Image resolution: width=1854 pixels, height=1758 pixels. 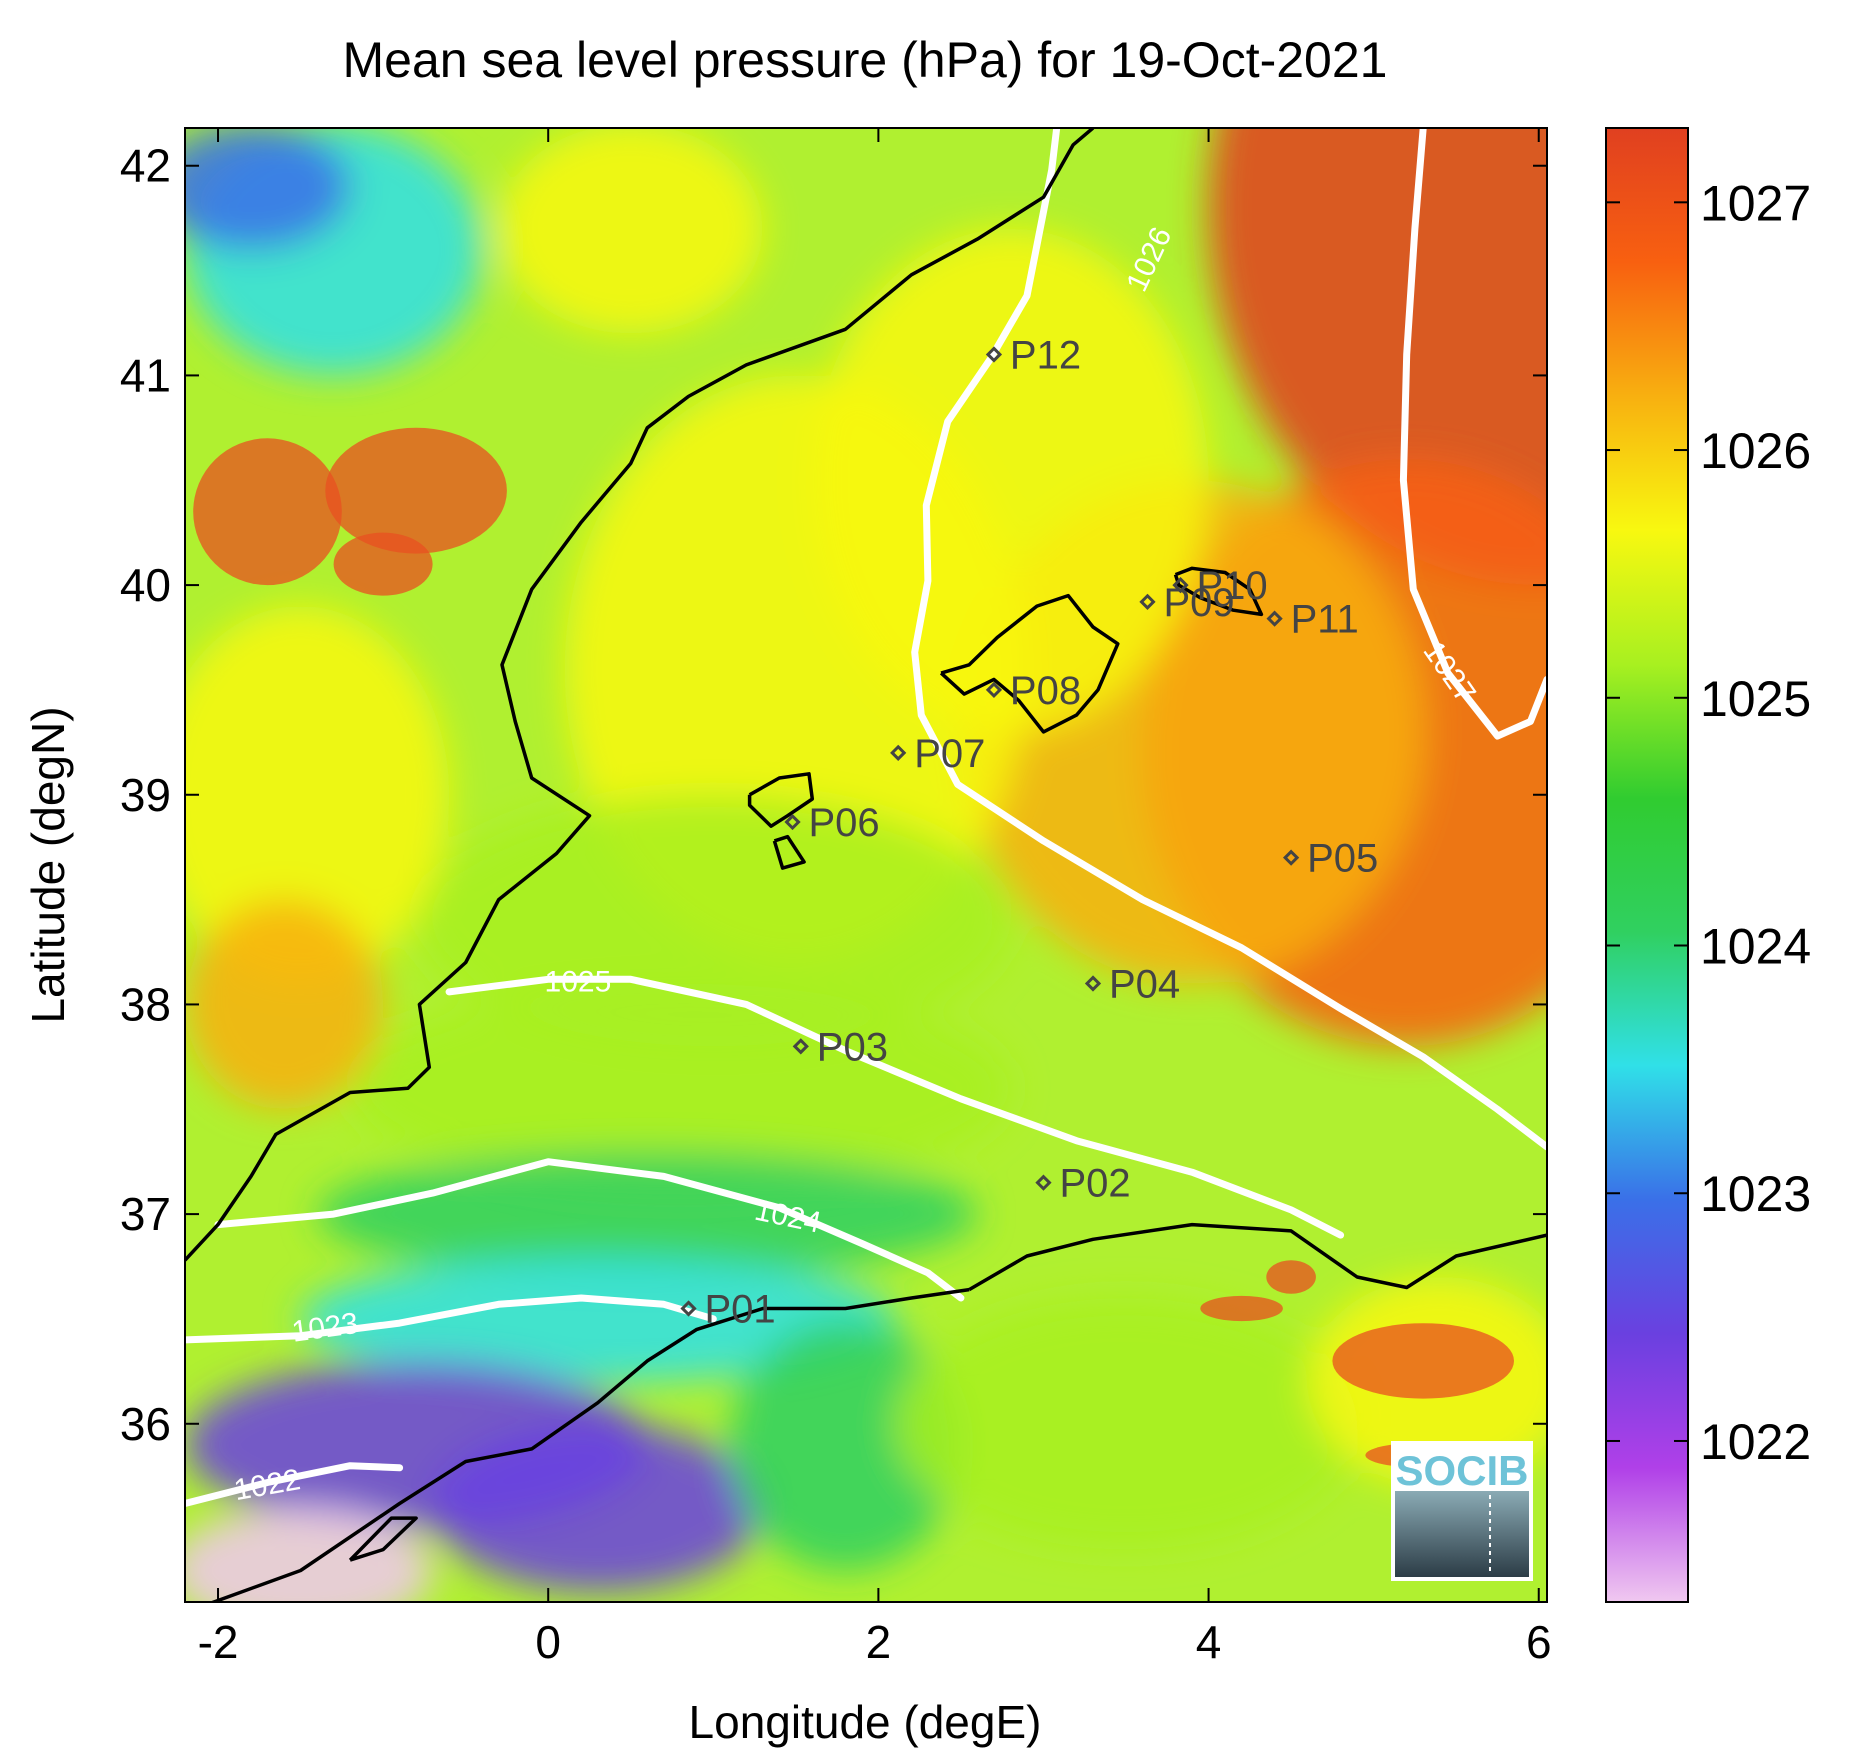 What do you see at coordinates (1755, 1194) in the screenshot?
I see `colorbar-tick-label: 1023` at bounding box center [1755, 1194].